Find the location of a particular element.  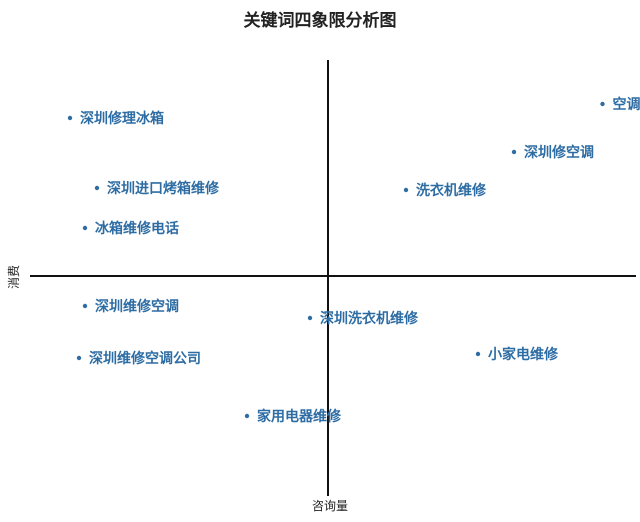

point-label: 家用电器维修 is located at coordinates (299, 416).